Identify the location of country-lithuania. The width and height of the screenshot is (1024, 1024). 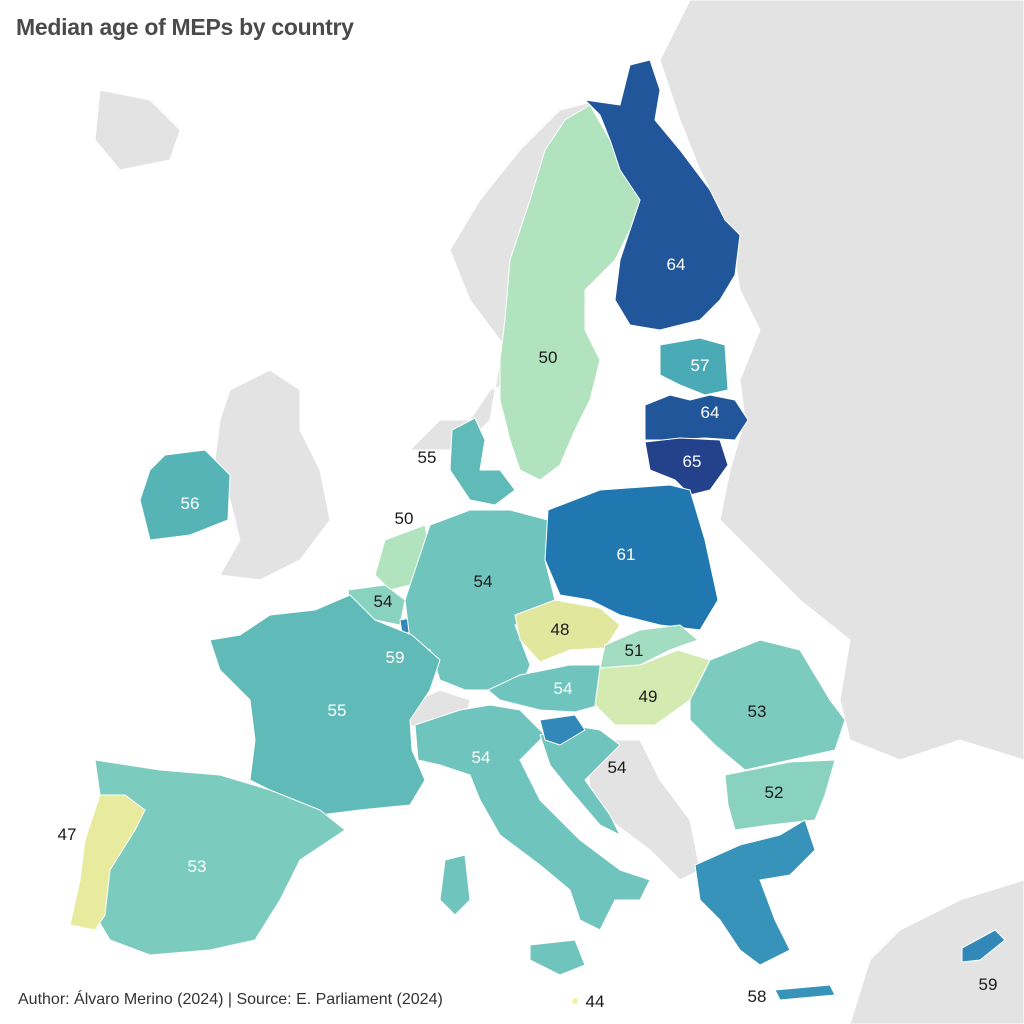
(686, 466).